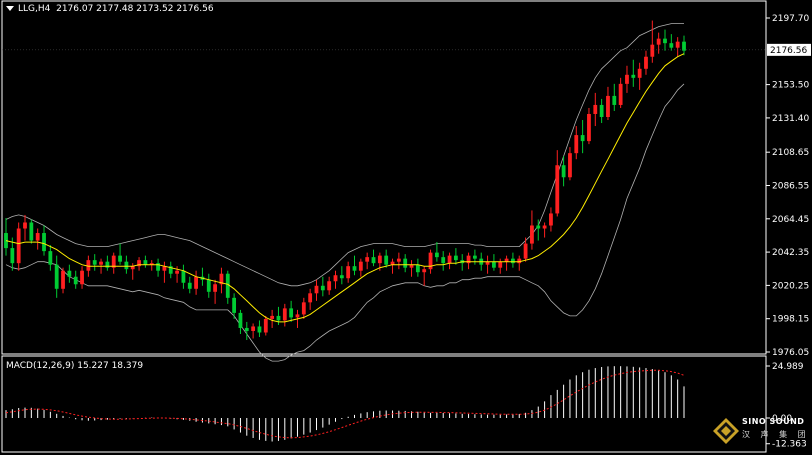 This screenshot has width=812, height=455. Describe the element at coordinates (726, 431) in the screenshot. I see `diamond-logo-icon` at that location.